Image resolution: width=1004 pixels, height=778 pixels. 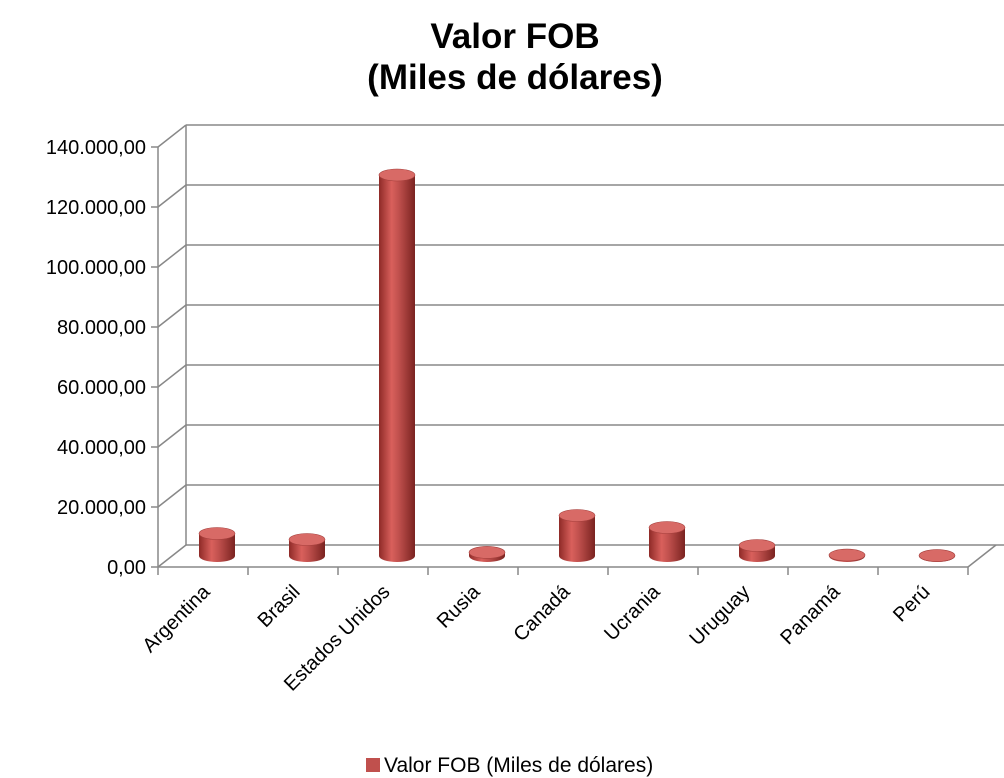 What do you see at coordinates (515, 77) in the screenshot?
I see `chart-subtitle: (Miles de dólares)` at bounding box center [515, 77].